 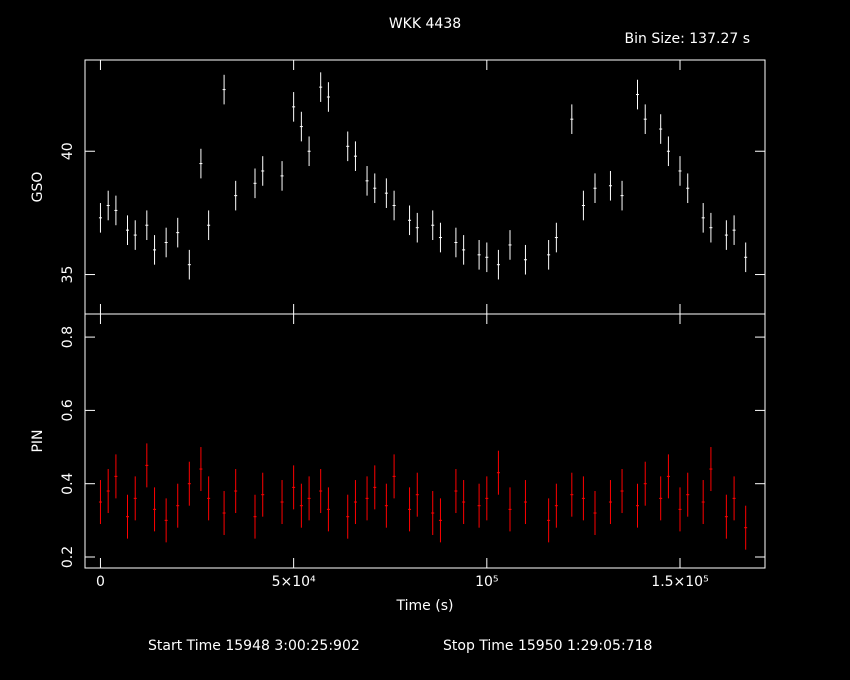 What do you see at coordinates (254, 646) in the screenshot?
I see `start-time: Start Time 15948 3:00:25:902` at bounding box center [254, 646].